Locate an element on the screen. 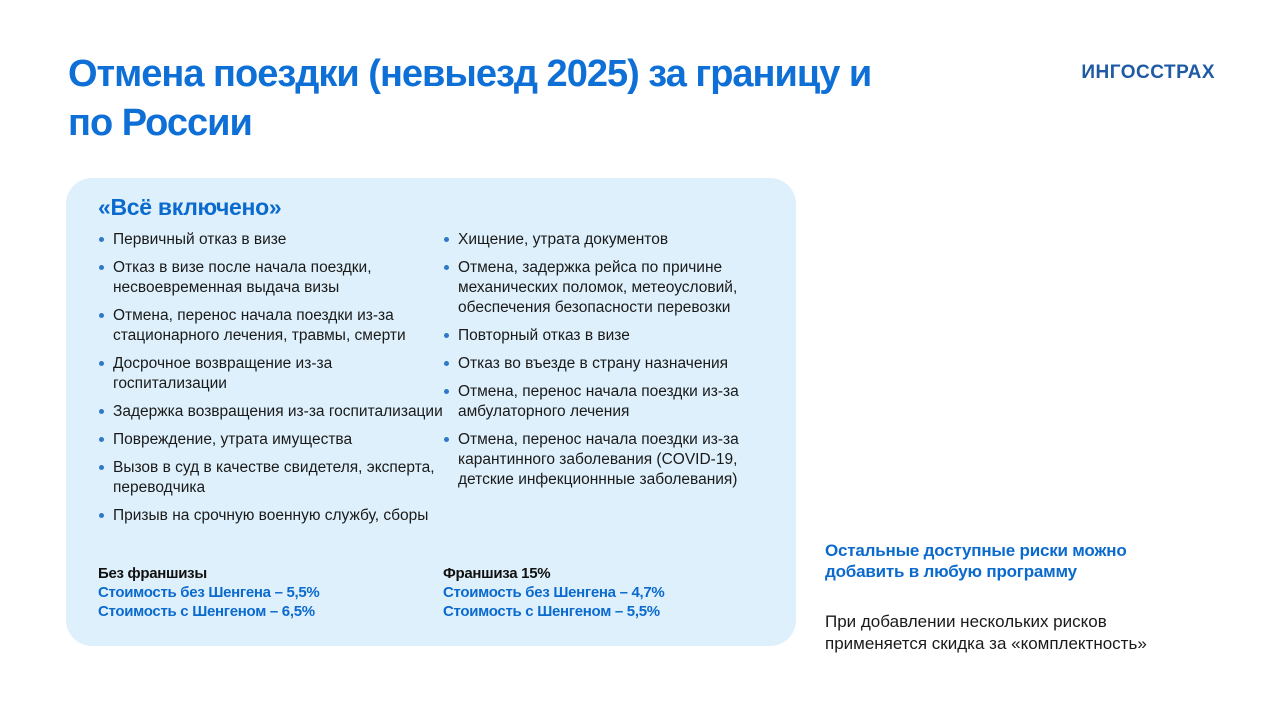 Image resolution: width=1280 pixels, height=720 pixels. pricing-title: Франшиза 15% is located at coordinates (497, 573).